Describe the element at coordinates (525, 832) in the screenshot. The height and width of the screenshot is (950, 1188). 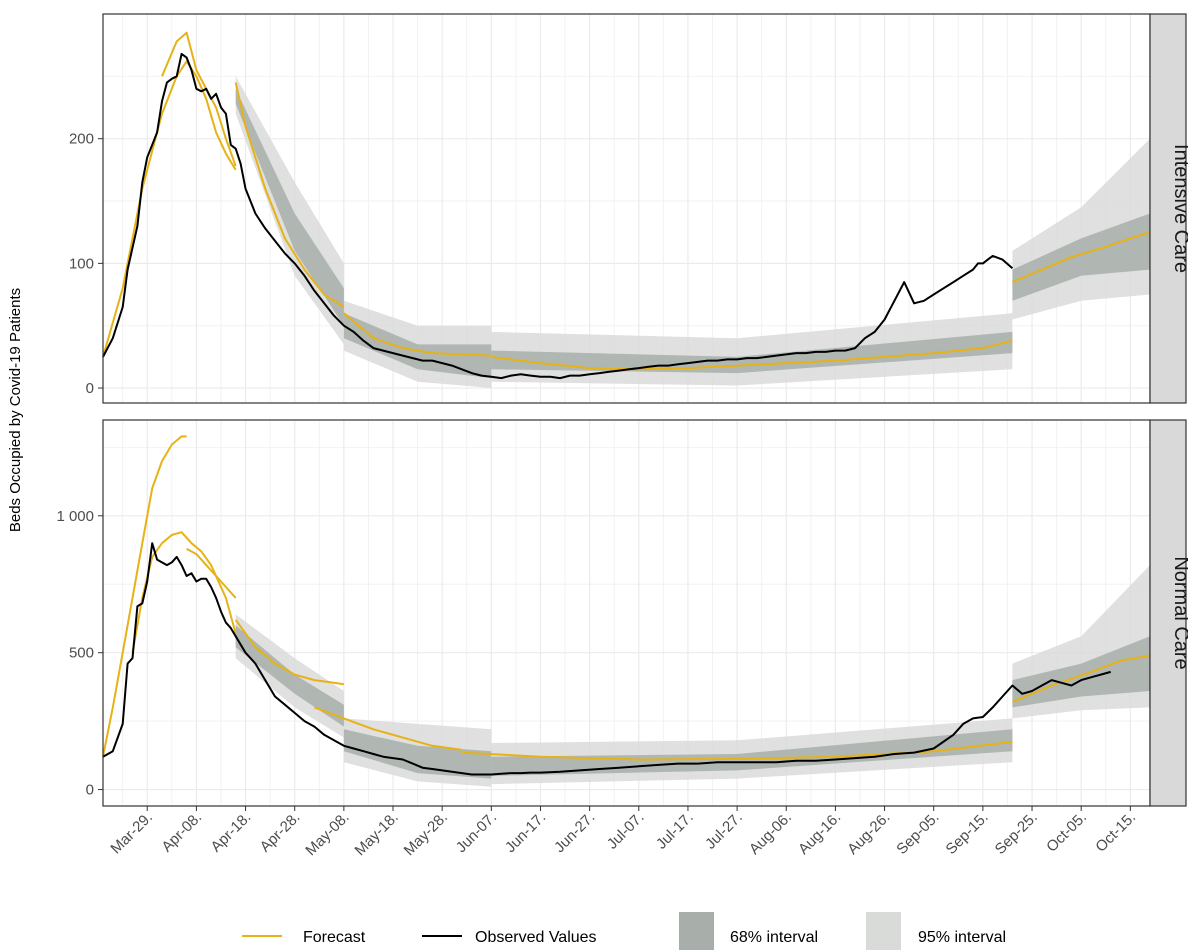
I see `x-tick-label: Jun-17.` at that location.